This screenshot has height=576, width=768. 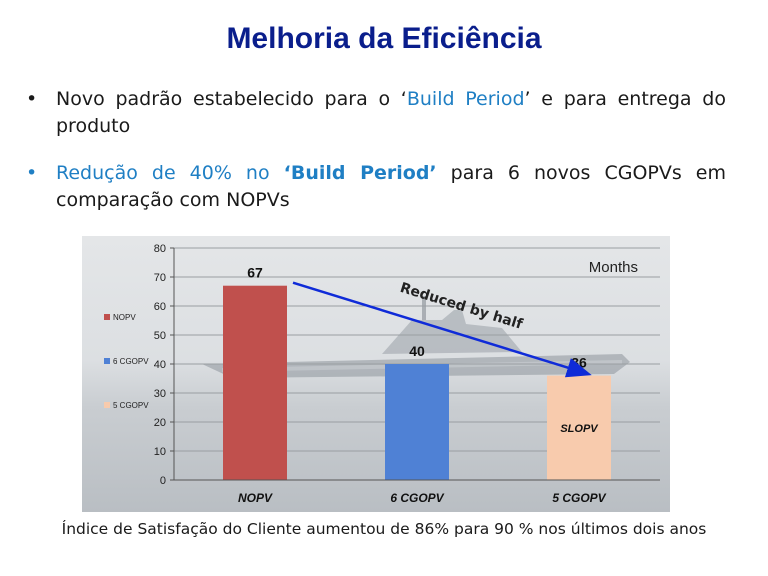 What do you see at coordinates (579, 498) in the screenshot?
I see `x-tick-label: 5 CGOPV` at bounding box center [579, 498].